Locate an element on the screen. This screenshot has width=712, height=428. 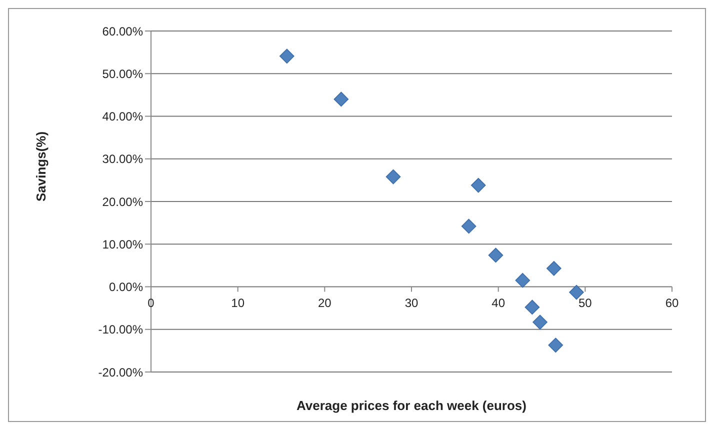
x-tick-label: 0 is located at coordinates (151, 303).